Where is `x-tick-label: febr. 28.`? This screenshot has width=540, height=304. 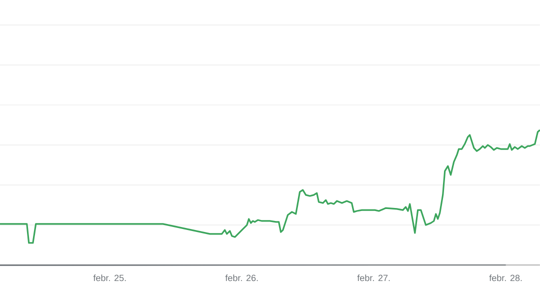
x-tick-label: febr. 28. is located at coordinates (505, 278).